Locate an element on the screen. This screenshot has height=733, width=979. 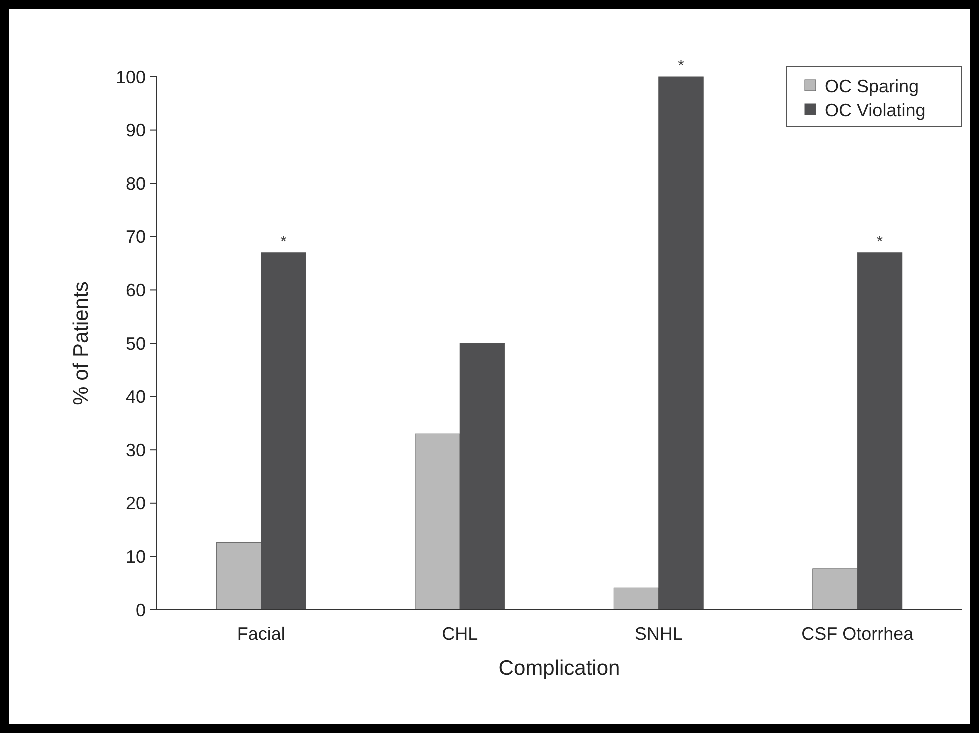
y-tick-label: 30 is located at coordinates (136, 450).